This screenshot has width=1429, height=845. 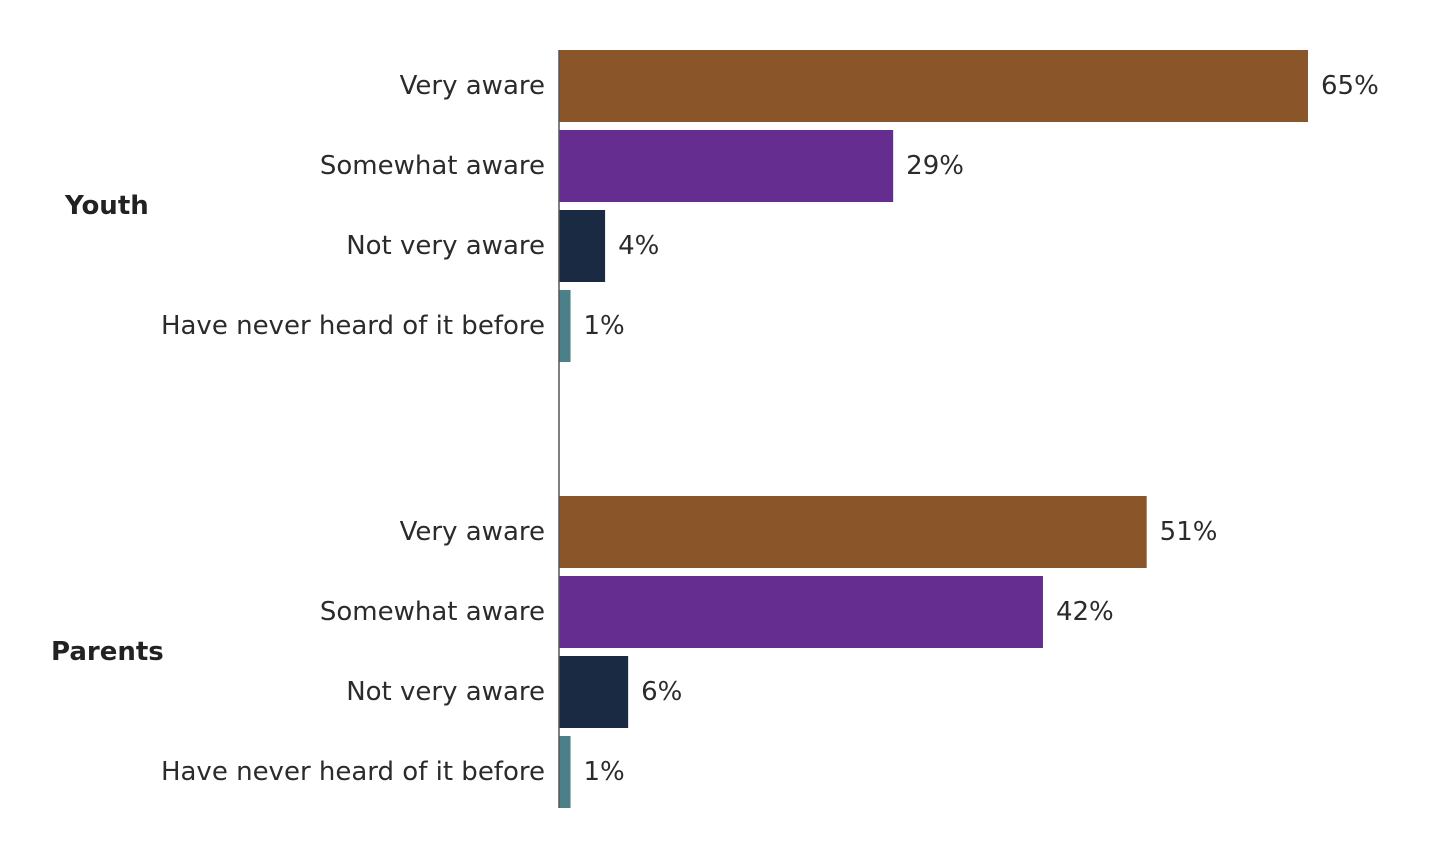 What do you see at coordinates (432, 612) in the screenshot?
I see `category-label-parents-2: Somewhat aware` at bounding box center [432, 612].